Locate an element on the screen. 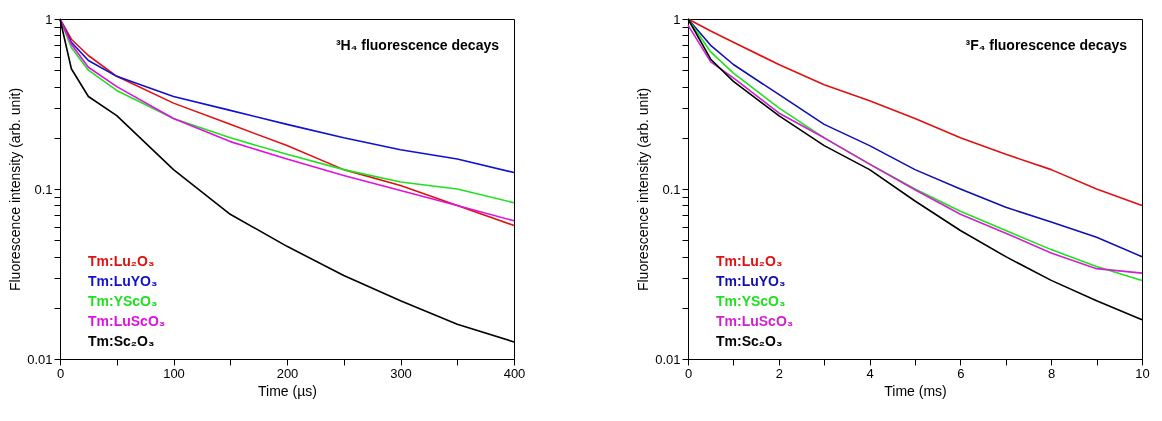 Image resolution: width=1162 pixels, height=421 pixels. x-tick-label: 200 is located at coordinates (287, 373).